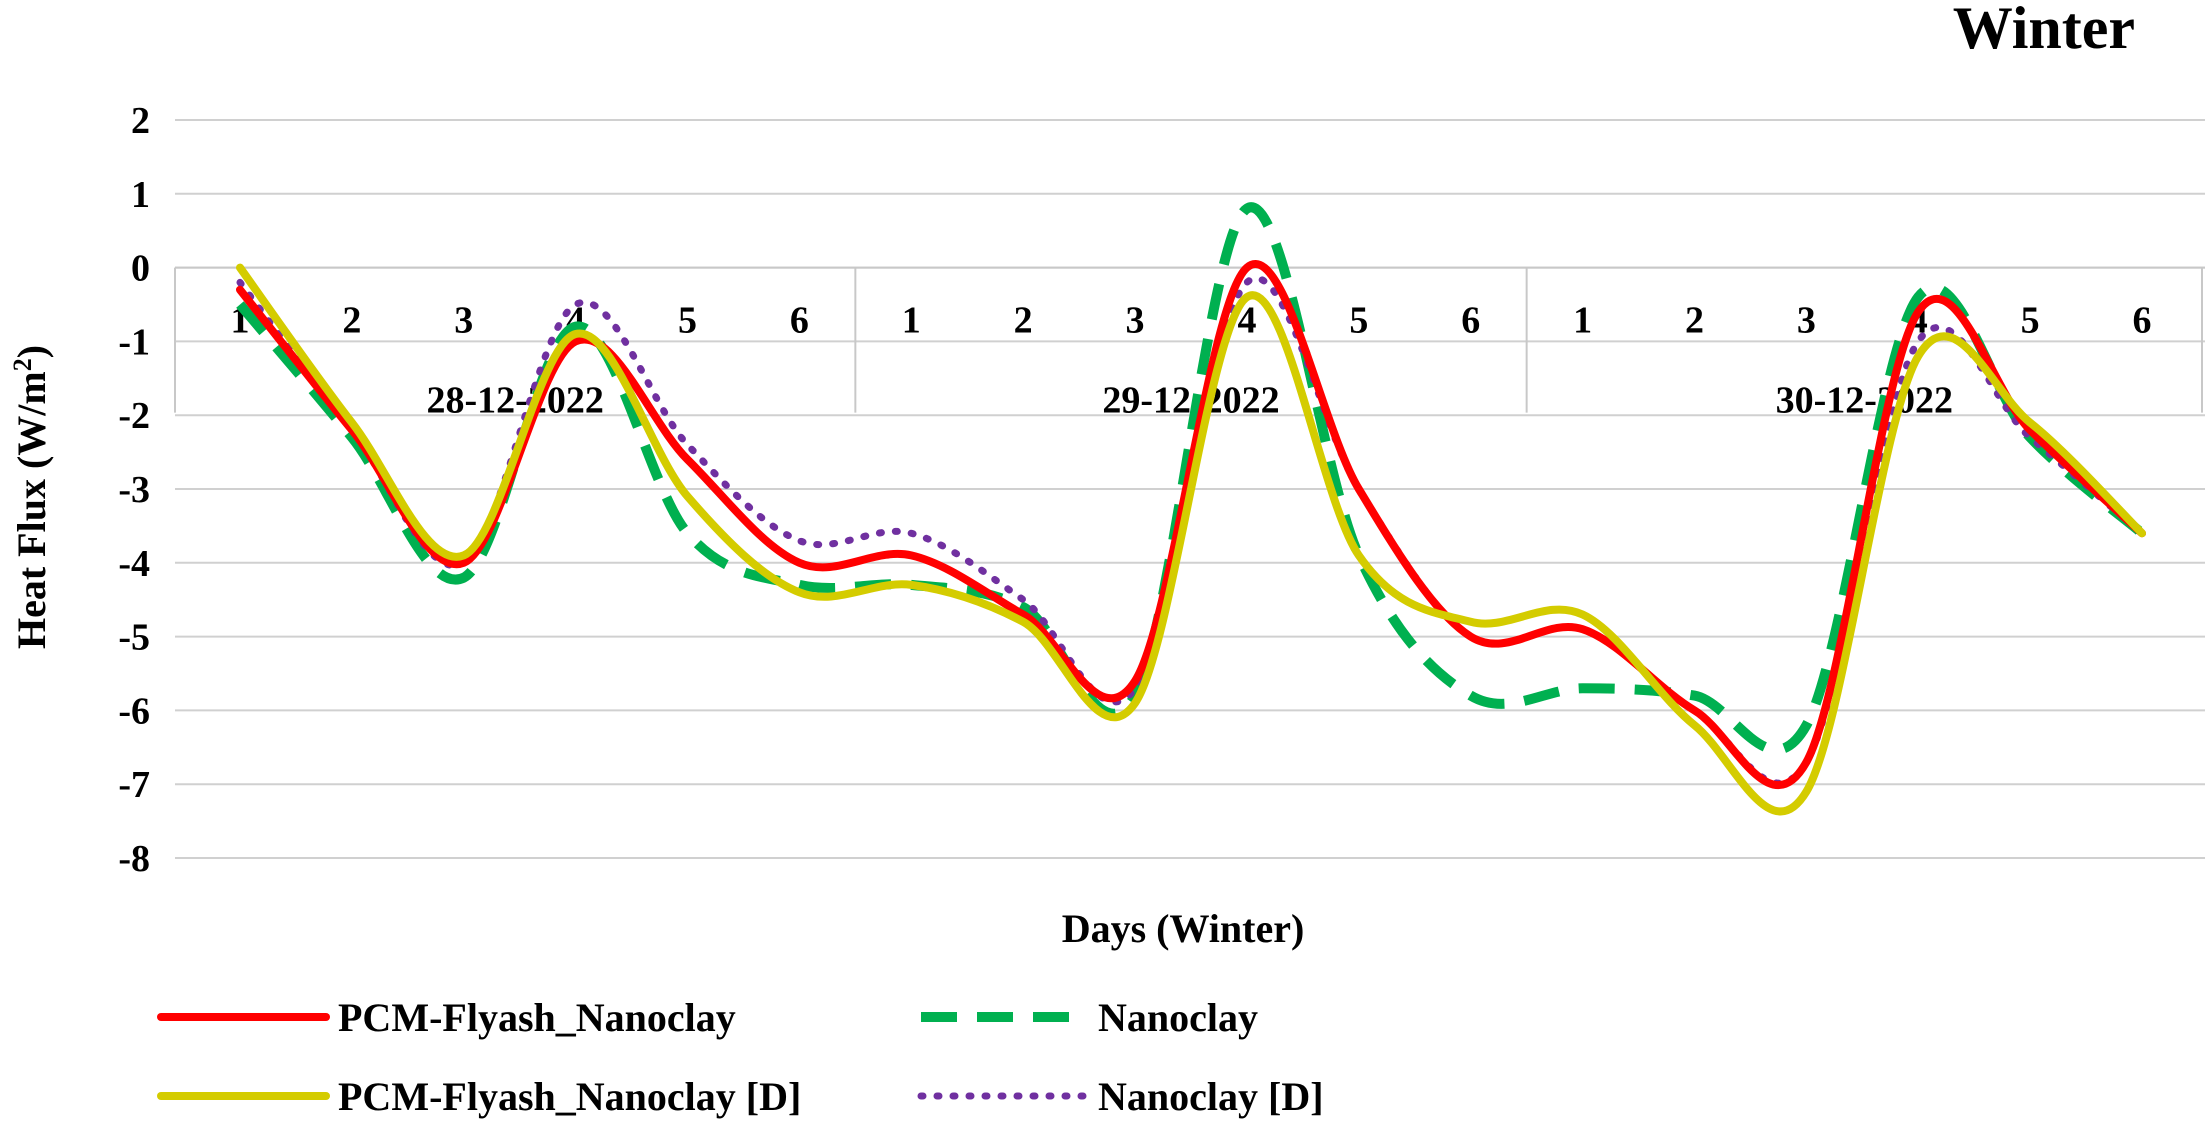  I want to click on y-tick-labels: 2 1 0 -1 -2 -3 -4 -5 -6 -7 -8, so click(134, 490).